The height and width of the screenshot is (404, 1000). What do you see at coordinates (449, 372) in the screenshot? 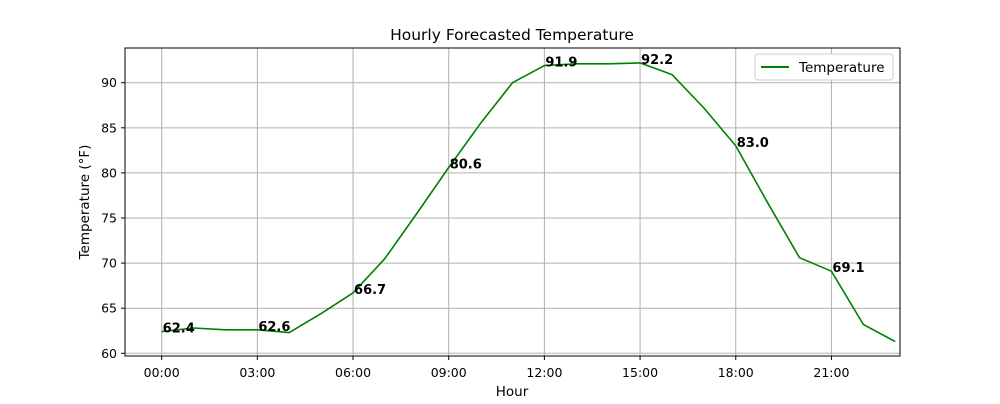
I see `x-tick-label: 09:00` at bounding box center [449, 372].